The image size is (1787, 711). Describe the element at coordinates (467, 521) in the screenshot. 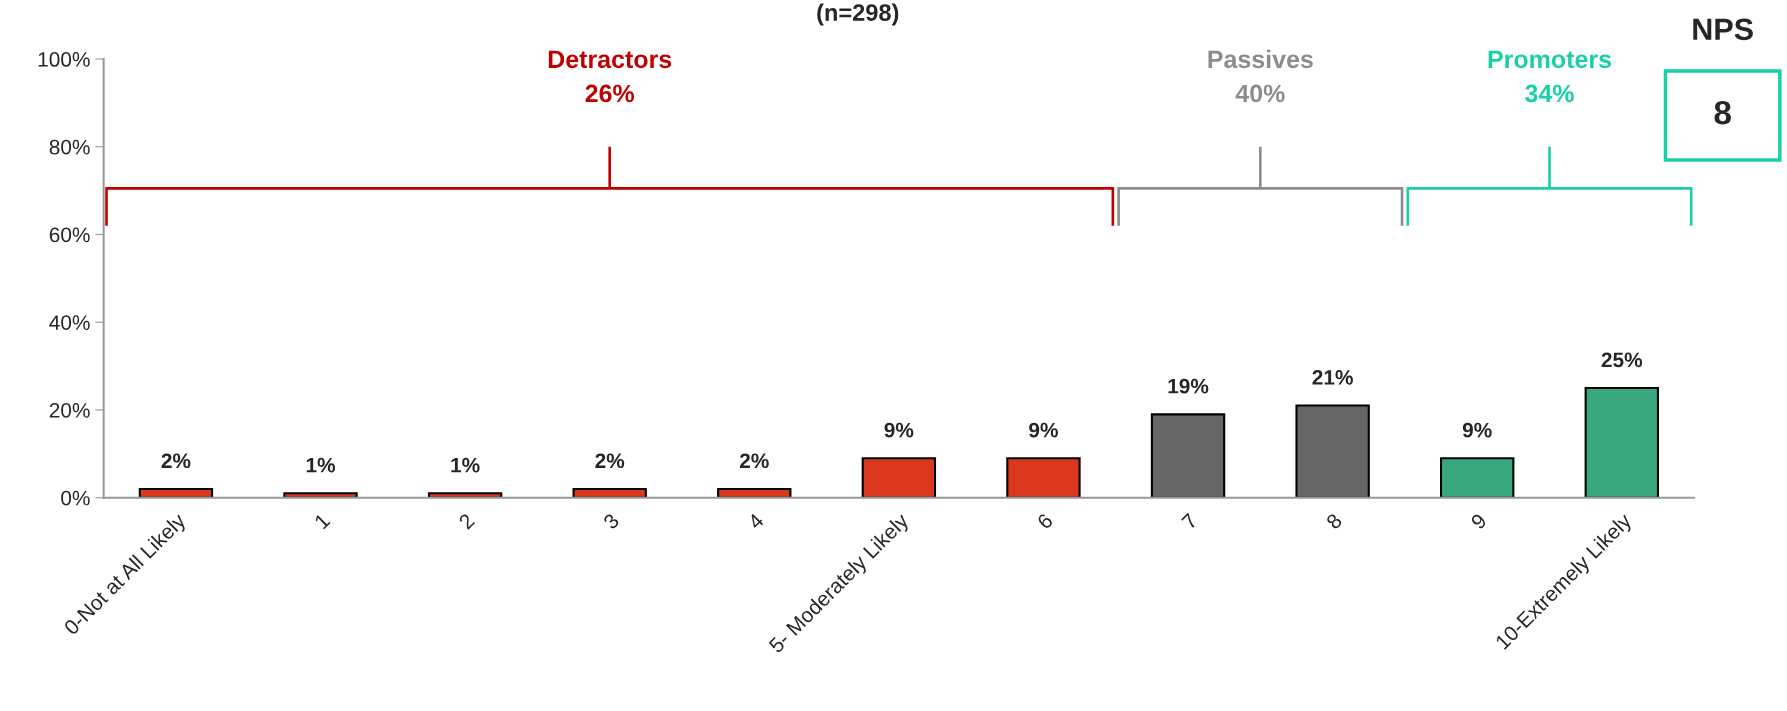

I see `x-tick-label: 2` at that location.